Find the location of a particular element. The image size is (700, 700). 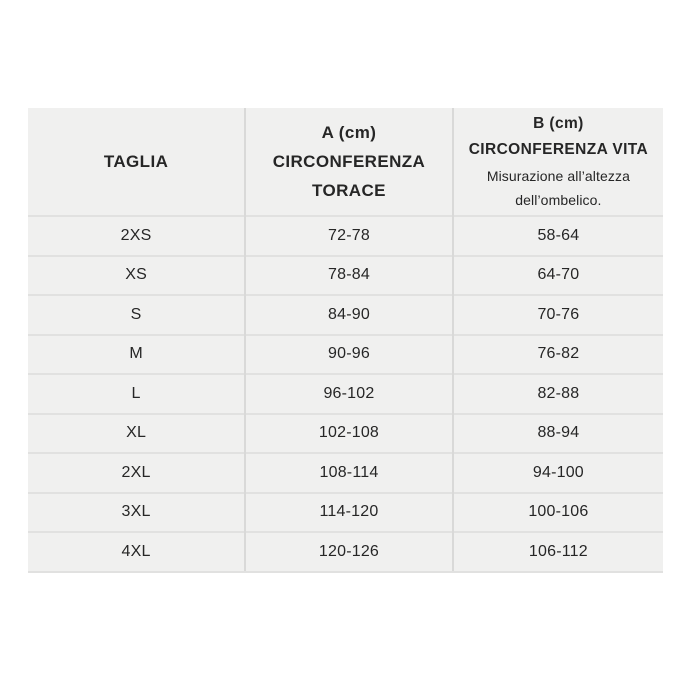

header-cell-torace: A (cm) CIRCONFERENZA TORACE is located at coordinates (348, 162).